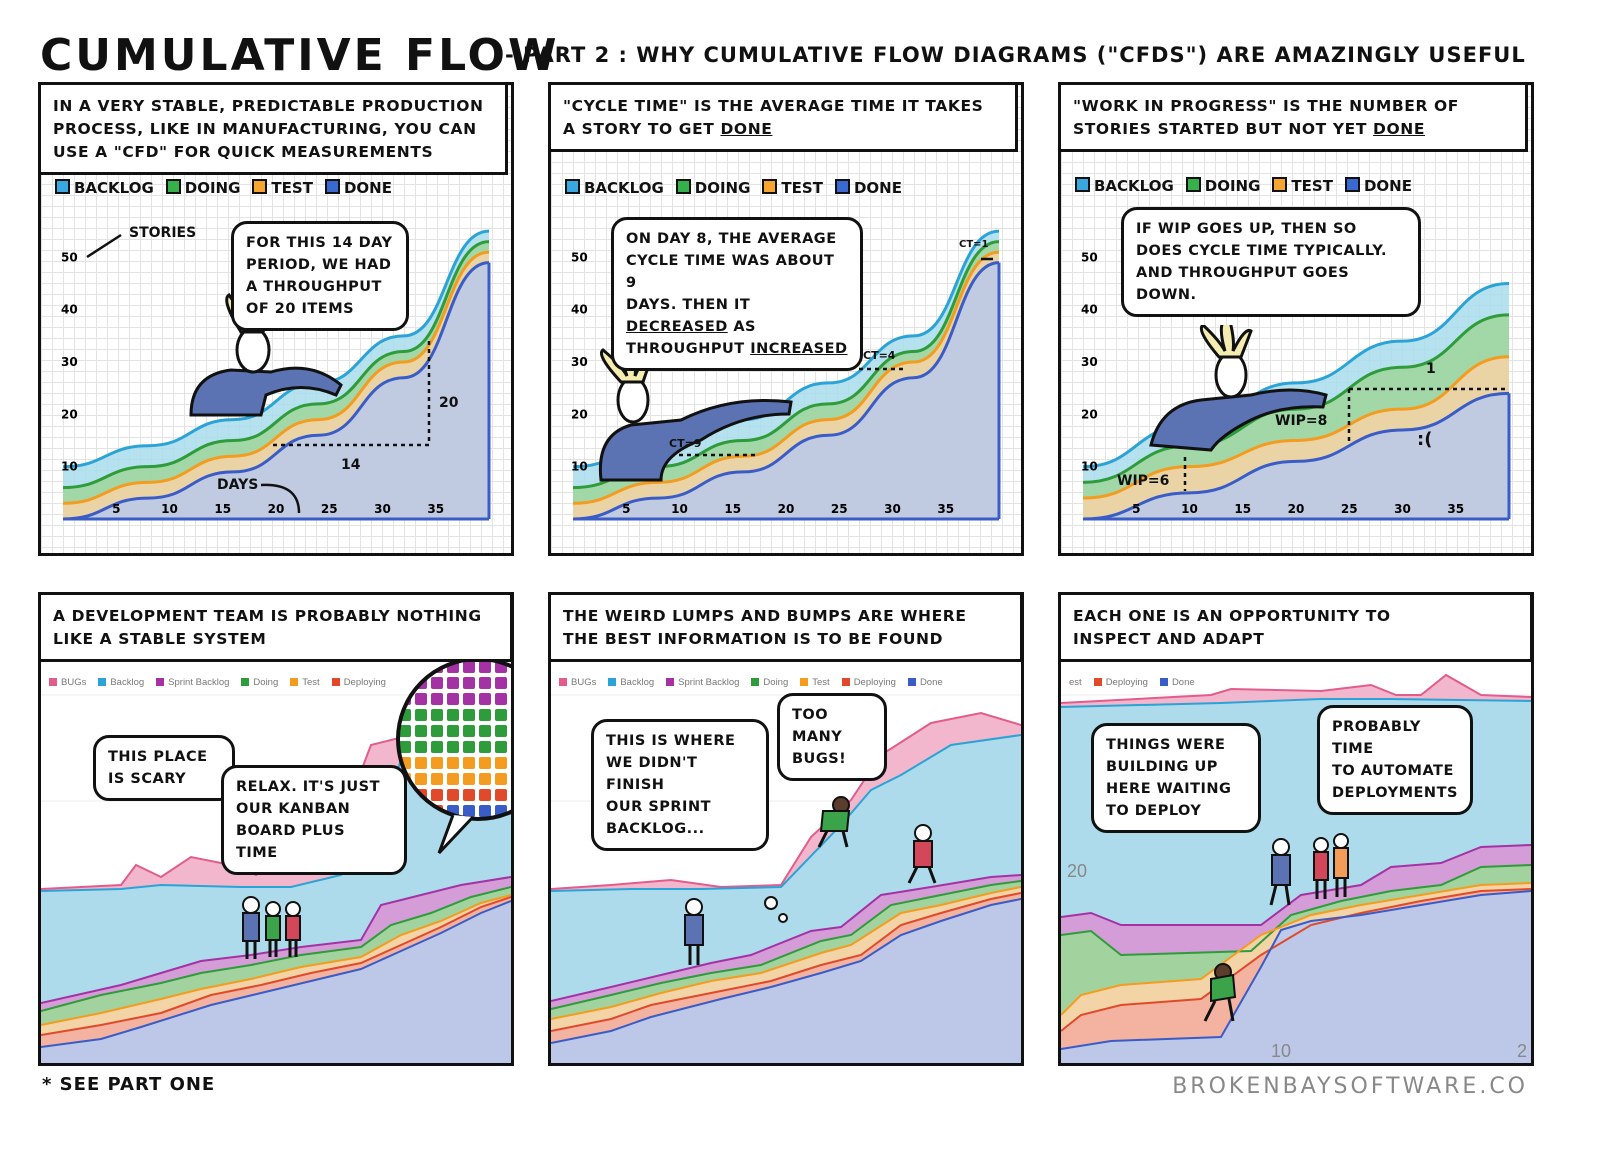 The height and width of the screenshot is (1160, 1600). What do you see at coordinates (731, 239) in the screenshot?
I see `bubble-line: ON DAY 8, THE AVERAGE` at bounding box center [731, 239].